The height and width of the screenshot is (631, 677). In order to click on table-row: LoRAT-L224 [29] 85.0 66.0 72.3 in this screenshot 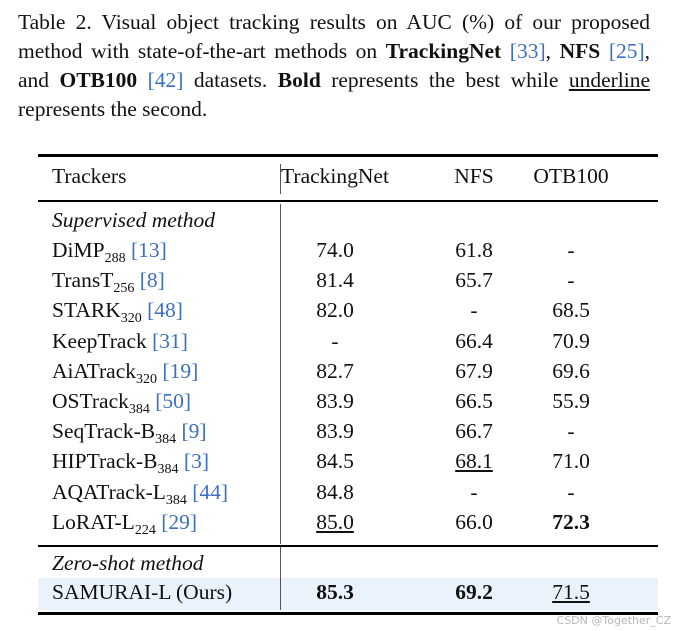, I will do `click(348, 523)`.